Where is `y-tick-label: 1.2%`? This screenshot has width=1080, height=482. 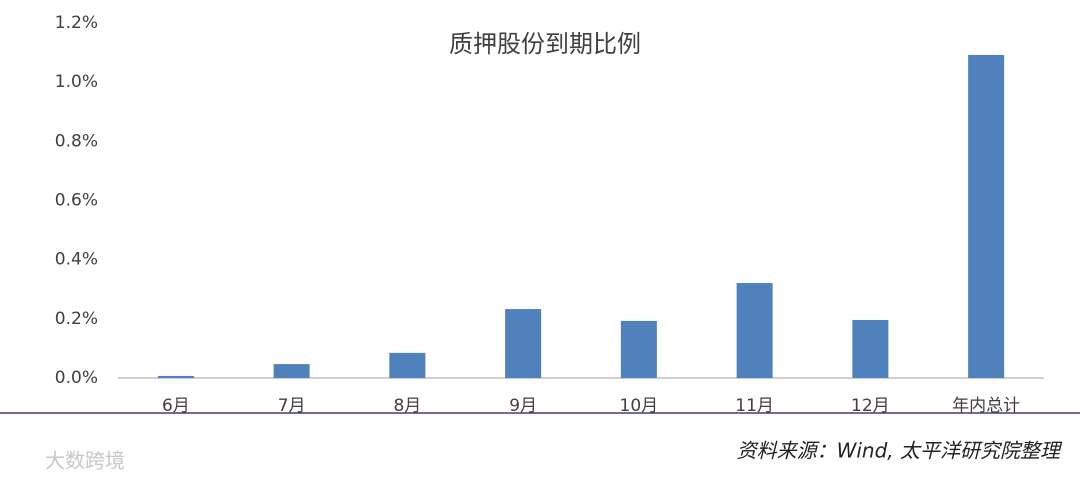
y-tick-label: 1.2% is located at coordinates (76, 23).